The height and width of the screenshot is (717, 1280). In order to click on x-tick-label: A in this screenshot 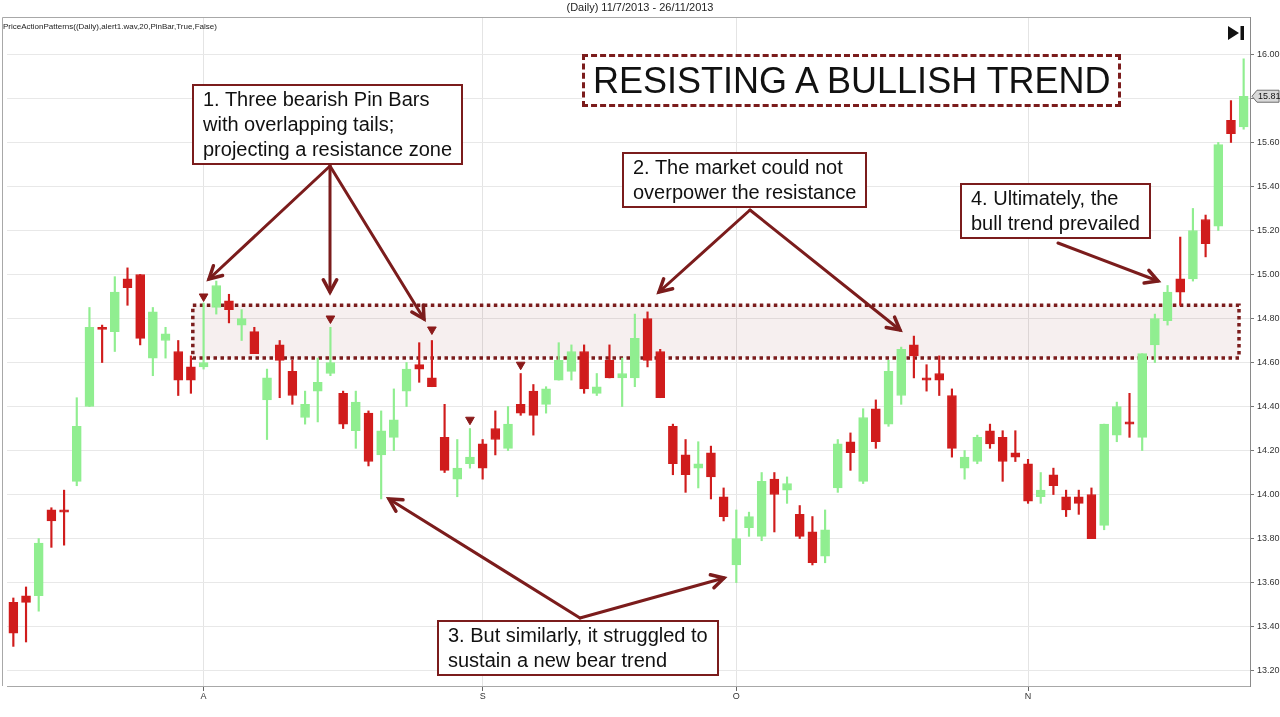, I will do `click(203, 695)`.